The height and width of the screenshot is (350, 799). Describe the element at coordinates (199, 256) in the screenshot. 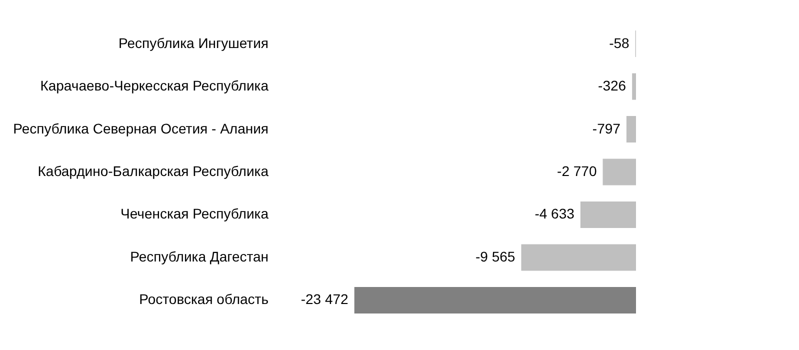

I see `y-tick-label: Республика Дагестан` at that location.